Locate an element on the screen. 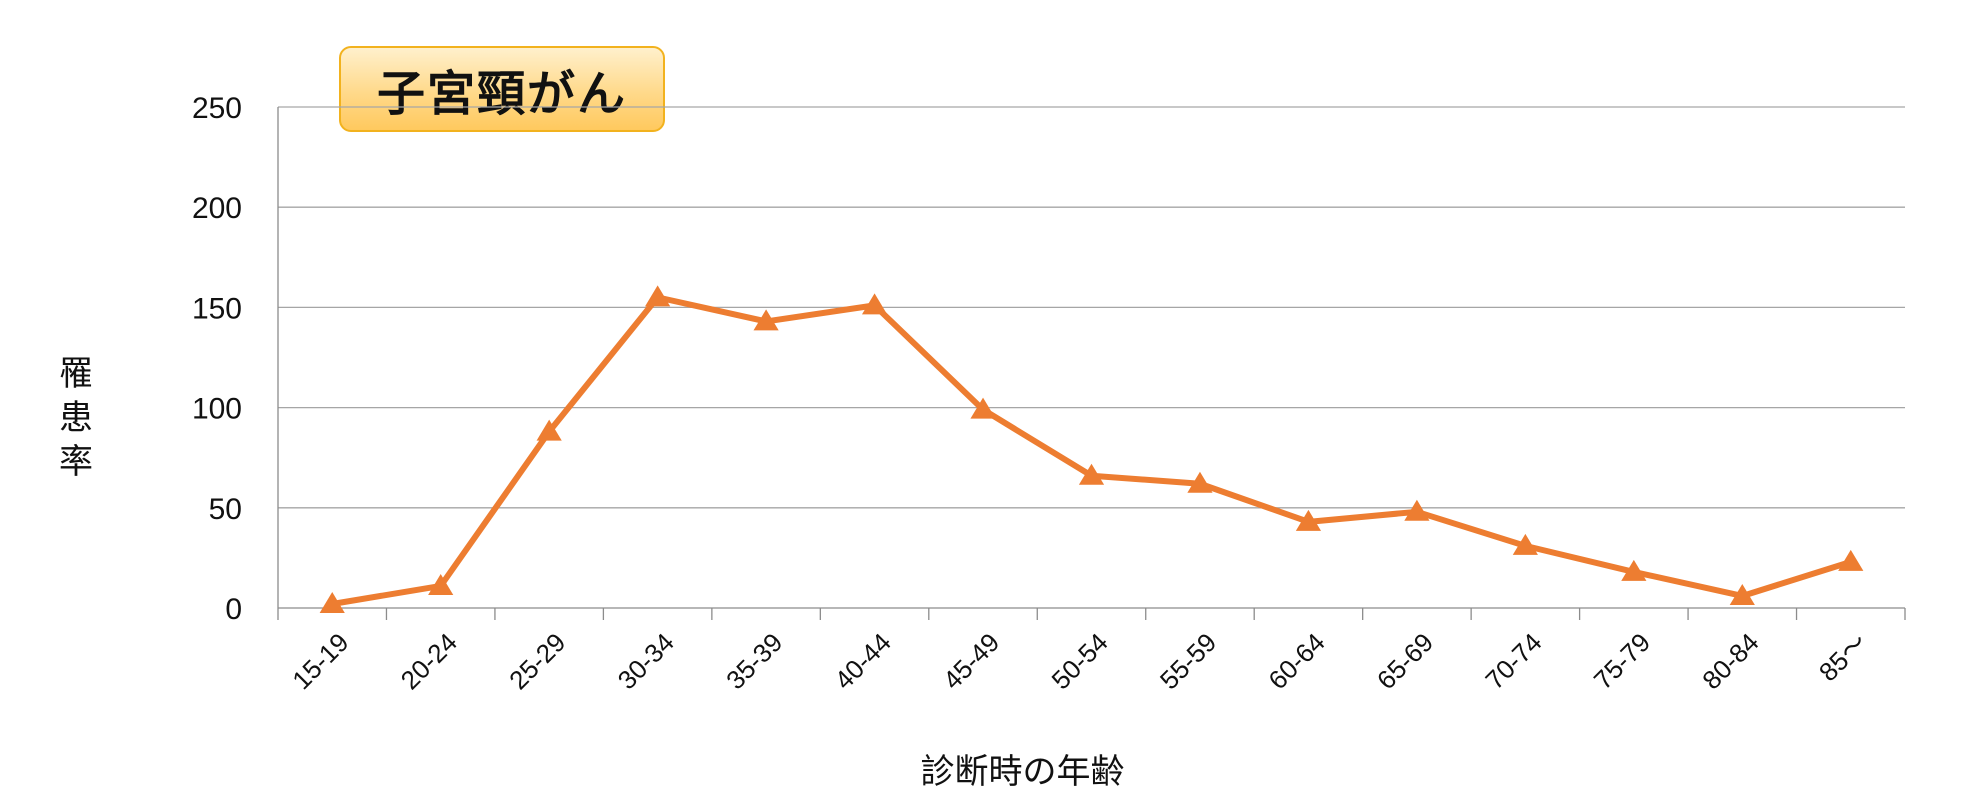  y-tick-label: 200 is located at coordinates (217, 208).